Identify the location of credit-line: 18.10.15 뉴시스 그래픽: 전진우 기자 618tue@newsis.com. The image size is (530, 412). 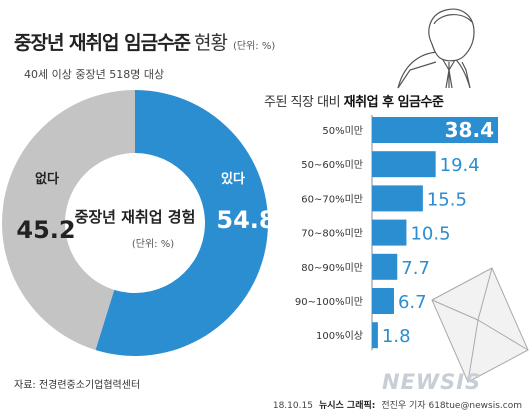
(397, 404).